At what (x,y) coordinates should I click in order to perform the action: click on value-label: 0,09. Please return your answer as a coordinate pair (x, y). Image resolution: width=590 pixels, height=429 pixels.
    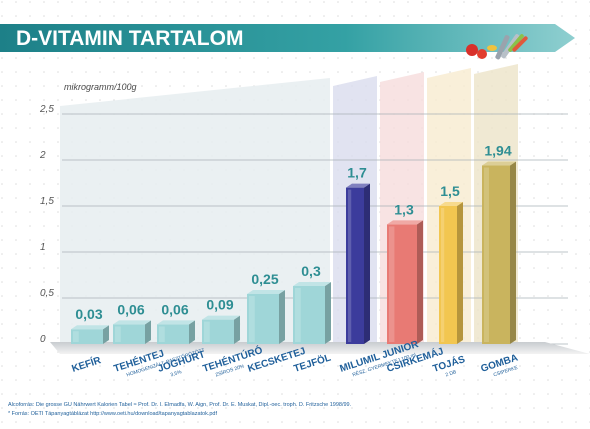
    Looking at the image, I should click on (219, 305).